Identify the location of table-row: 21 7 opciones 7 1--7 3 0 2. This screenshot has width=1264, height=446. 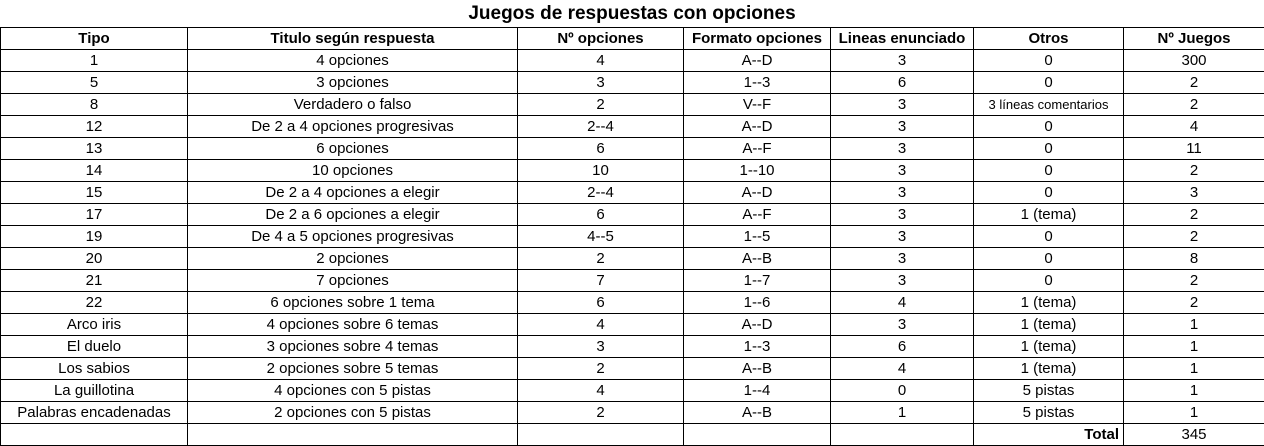
(632, 280).